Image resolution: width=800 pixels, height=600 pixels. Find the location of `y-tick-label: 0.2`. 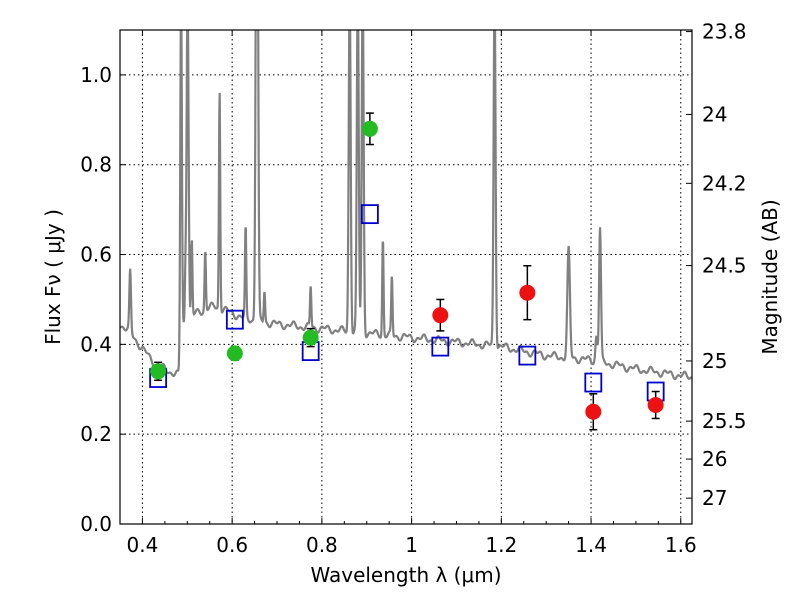

y-tick-label: 0.2 is located at coordinates (96, 434).